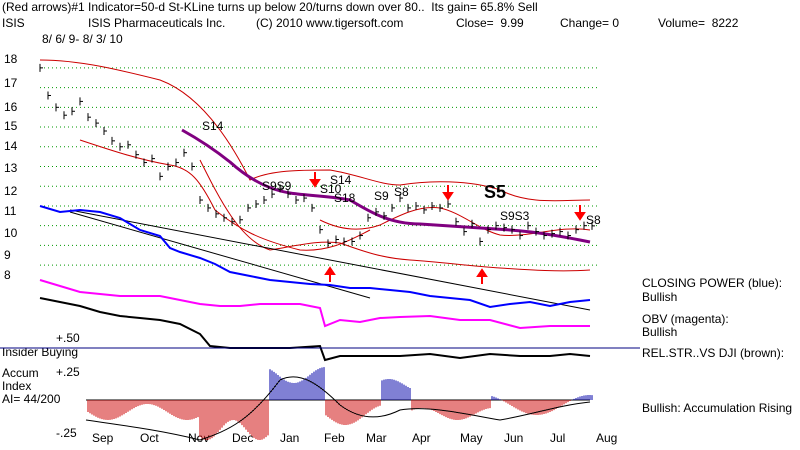 The width and height of the screenshot is (800, 450). I want to click on y-tick-label: 14, so click(11, 146).